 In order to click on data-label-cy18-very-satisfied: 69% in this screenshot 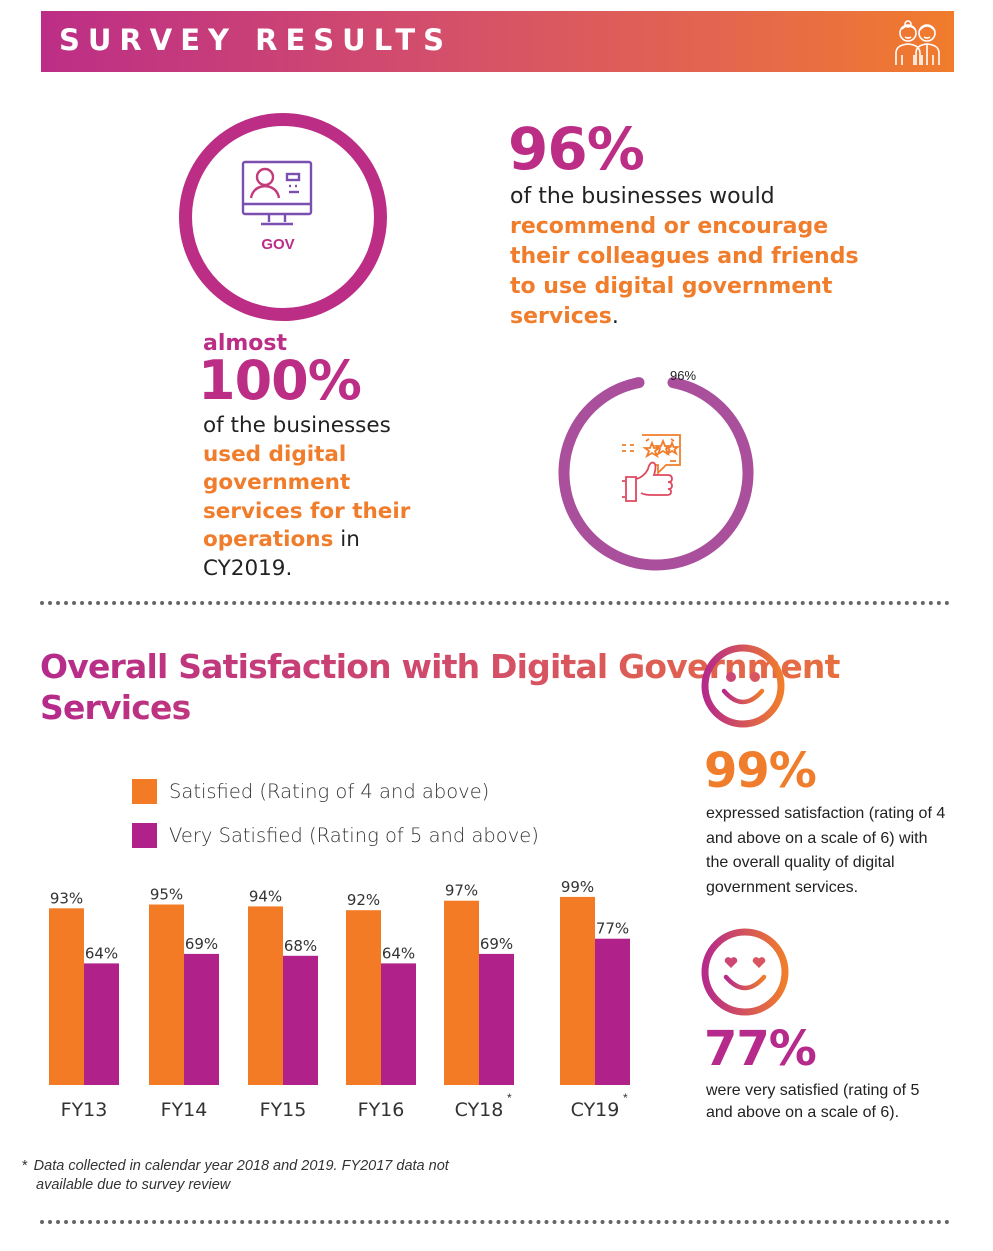, I will do `click(496, 944)`.